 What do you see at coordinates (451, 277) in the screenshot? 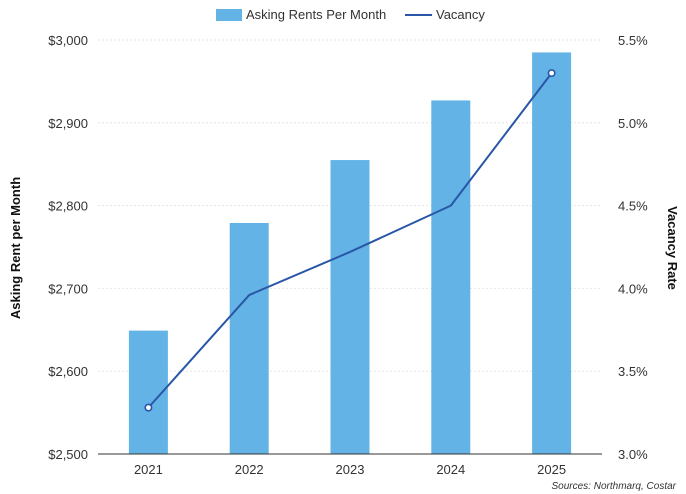
I see `bar-2024` at bounding box center [451, 277].